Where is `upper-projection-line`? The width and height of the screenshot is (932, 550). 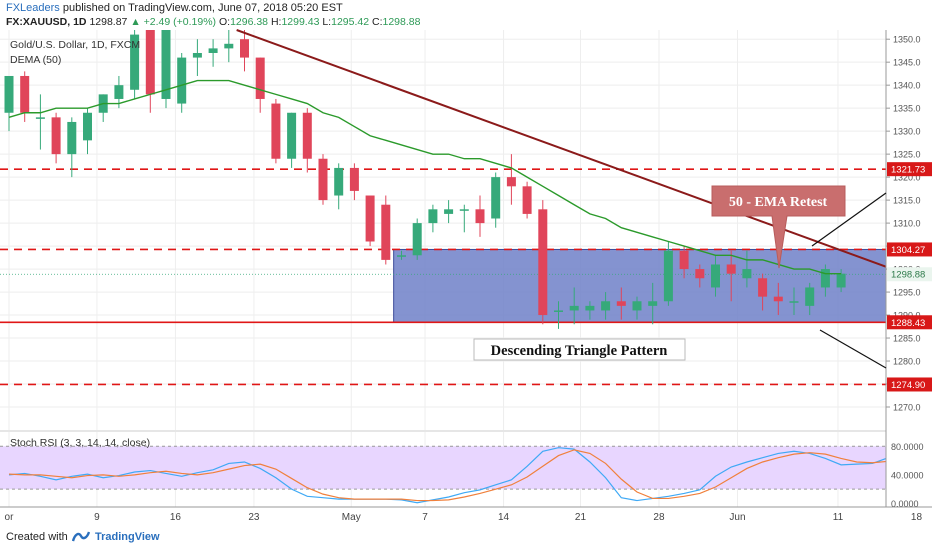
upper-projection-line is located at coordinates (849, 219).